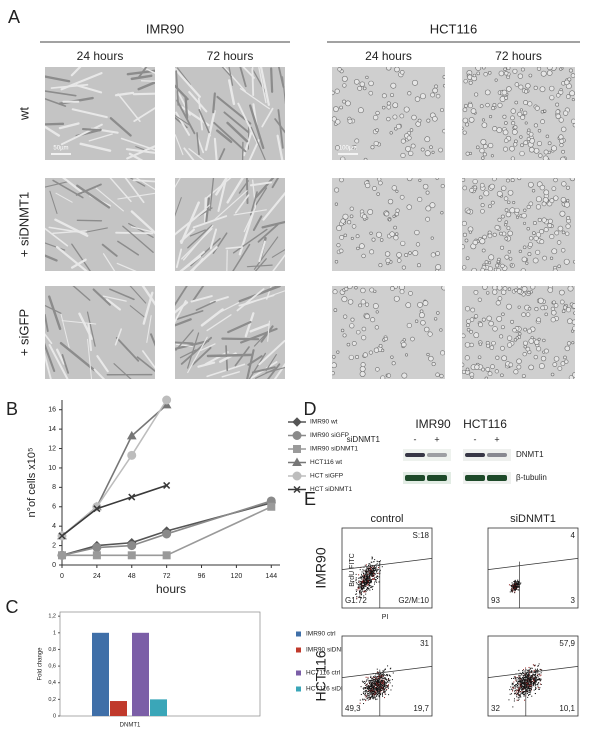  What do you see at coordinates (114, 468) in the screenshot?
I see `series-line` at bounding box center [114, 468].